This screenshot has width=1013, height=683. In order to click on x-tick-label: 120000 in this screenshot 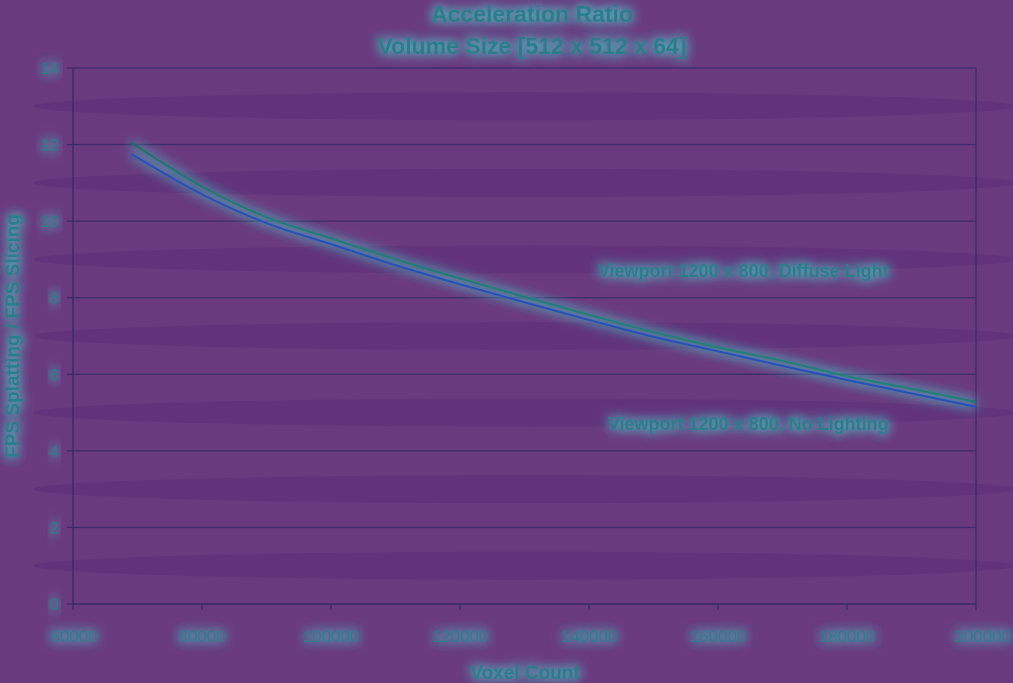, I will do `click(460, 636)`.